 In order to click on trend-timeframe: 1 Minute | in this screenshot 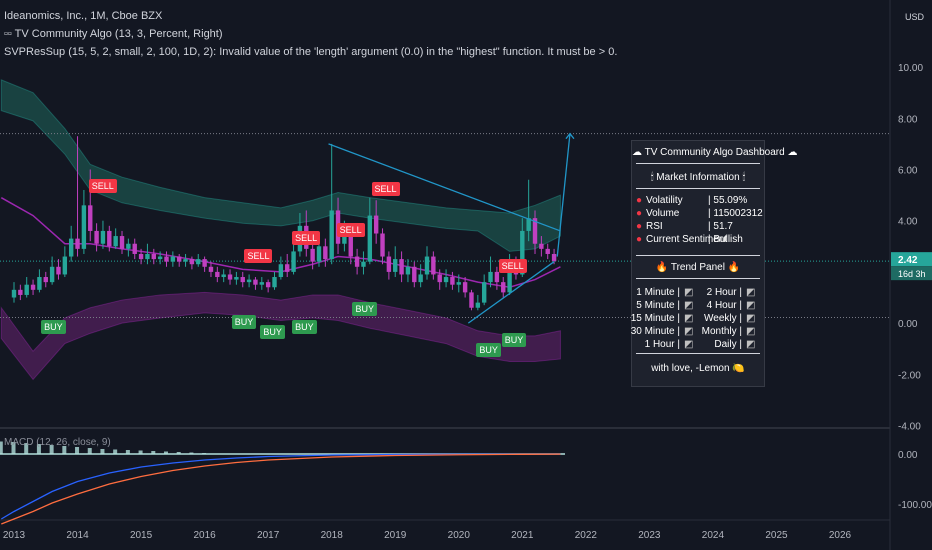, I will do `click(658, 292)`.